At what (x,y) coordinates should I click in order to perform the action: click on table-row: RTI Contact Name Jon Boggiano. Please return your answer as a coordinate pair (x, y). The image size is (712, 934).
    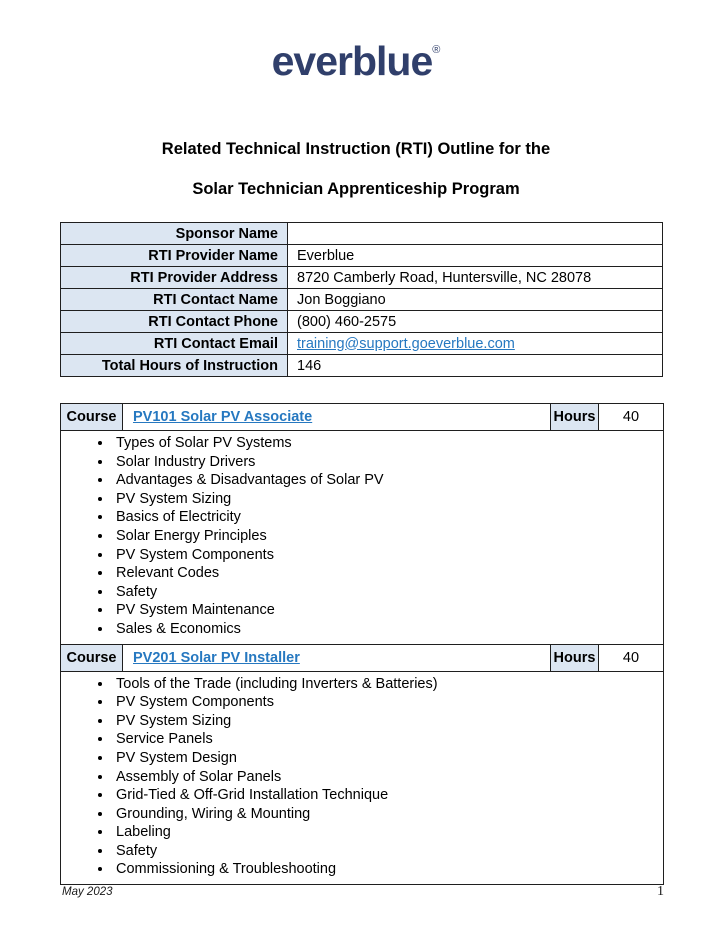
    Looking at the image, I should click on (361, 299).